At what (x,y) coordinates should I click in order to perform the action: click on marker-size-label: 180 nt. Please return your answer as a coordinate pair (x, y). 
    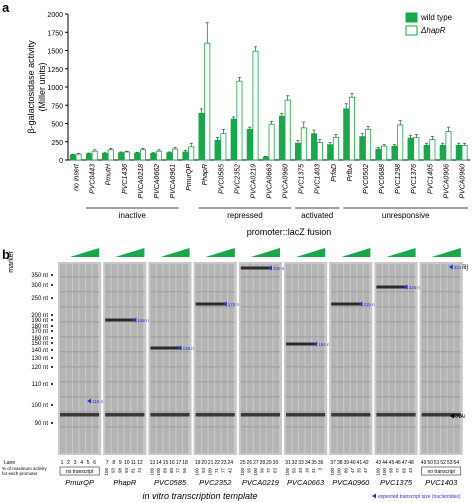
    Looking at the image, I should click on (39, 327).